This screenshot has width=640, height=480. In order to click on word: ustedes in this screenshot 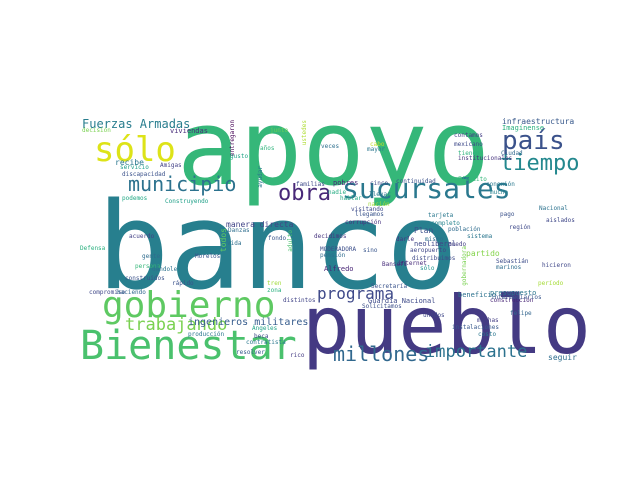, I will do `click(304, 133)`.